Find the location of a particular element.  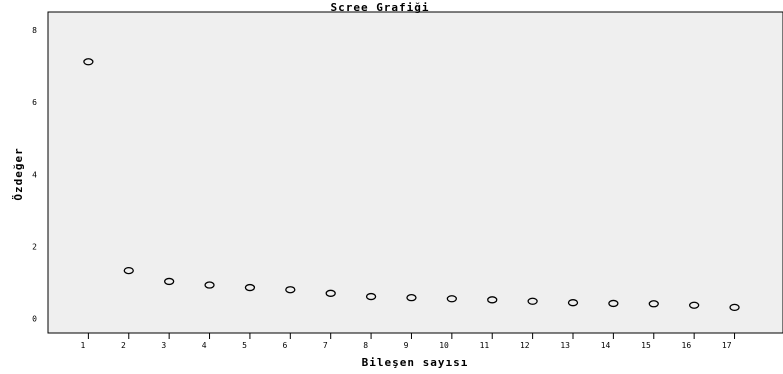

y-tick-label: 0 is located at coordinates (34, 319).